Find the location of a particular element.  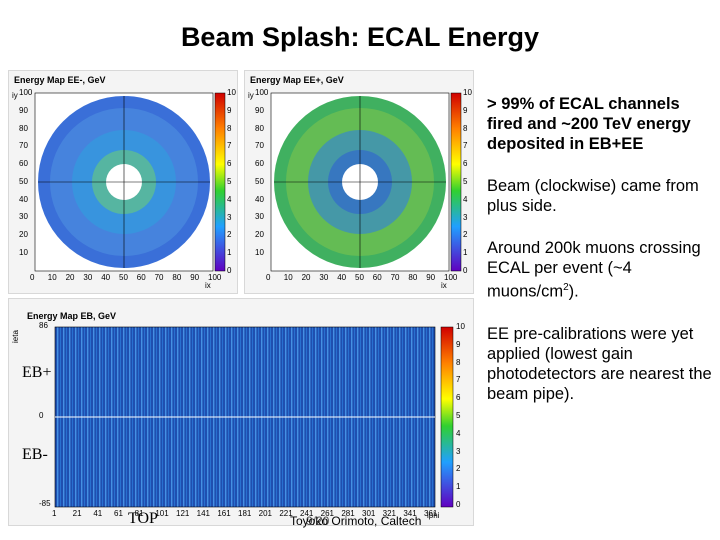

eb-z-tick-label: 7 is located at coordinates (458, 380).